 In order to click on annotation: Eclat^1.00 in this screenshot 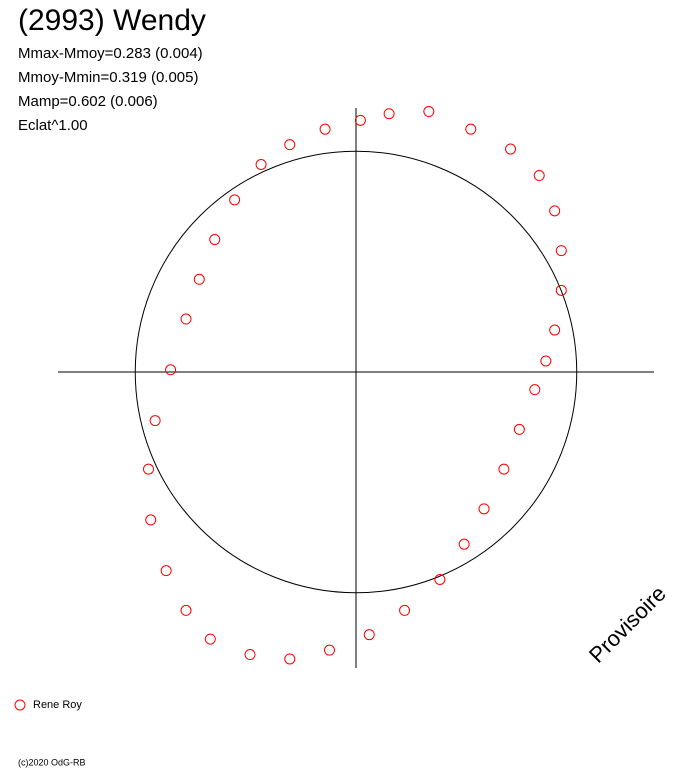, I will do `click(53, 125)`.